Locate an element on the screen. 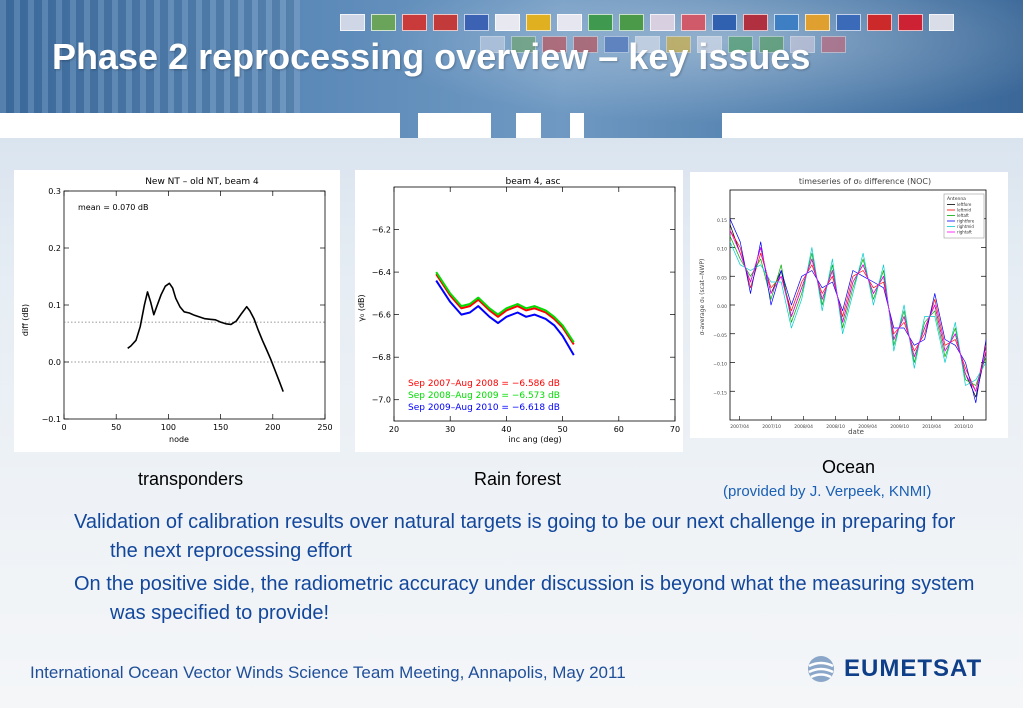 The width and height of the screenshot is (1023, 708). legend-entry: Sep 2008–Aug 2009 = −6.573 dB is located at coordinates (484, 396).